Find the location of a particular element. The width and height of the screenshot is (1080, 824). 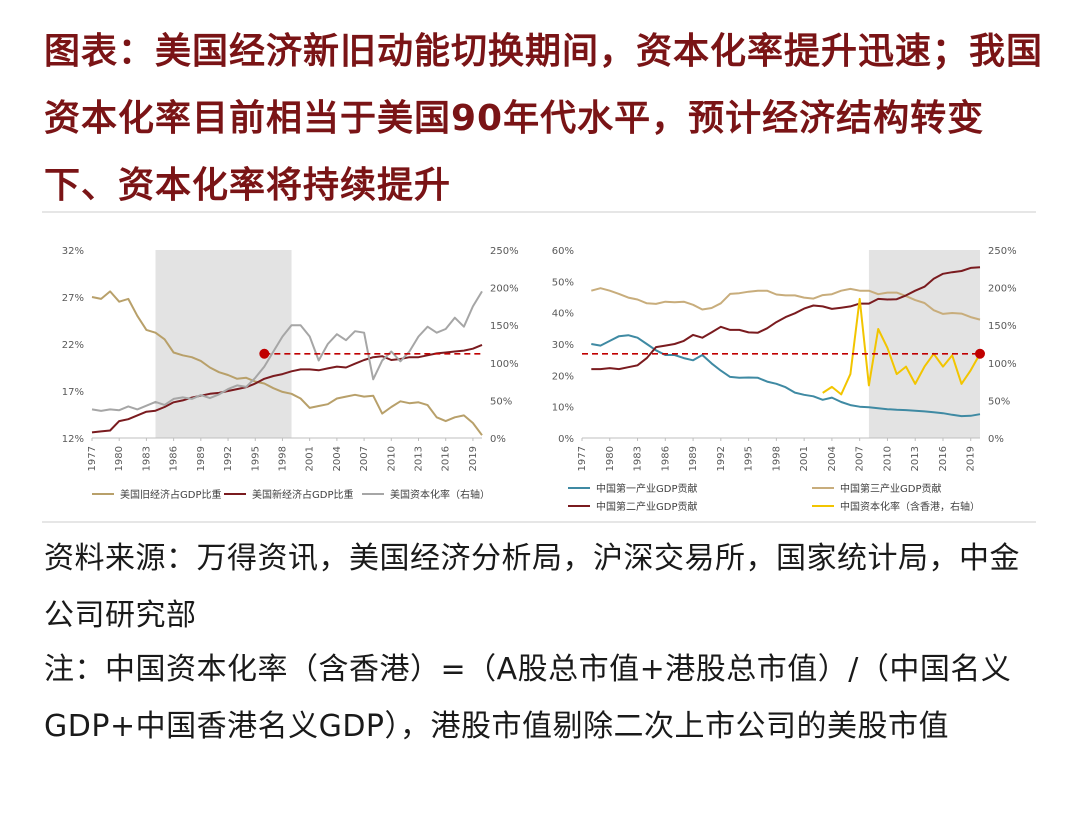

legend-label: 中国资本化率（含香港，右轴） is located at coordinates (910, 506).